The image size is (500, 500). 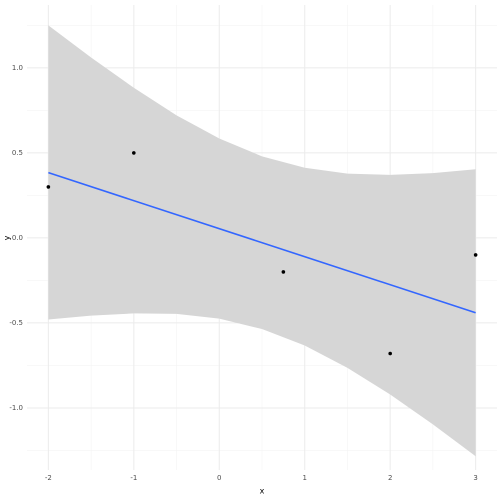 I want to click on x-tick-label: 3, so click(x=475, y=478).